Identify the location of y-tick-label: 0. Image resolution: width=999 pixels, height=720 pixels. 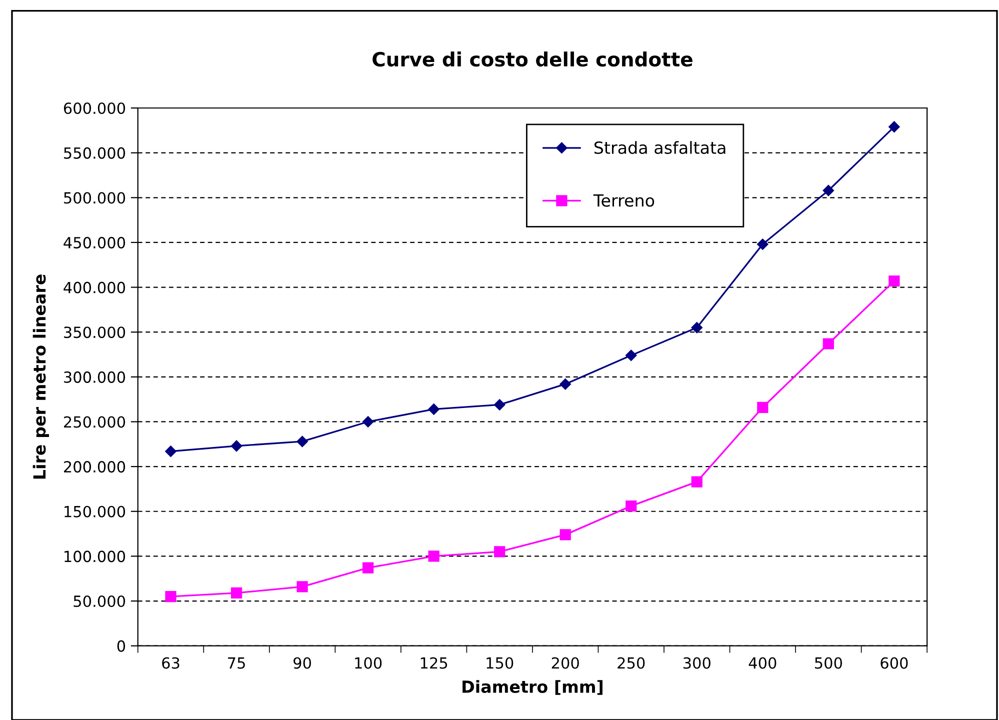
(121, 646).